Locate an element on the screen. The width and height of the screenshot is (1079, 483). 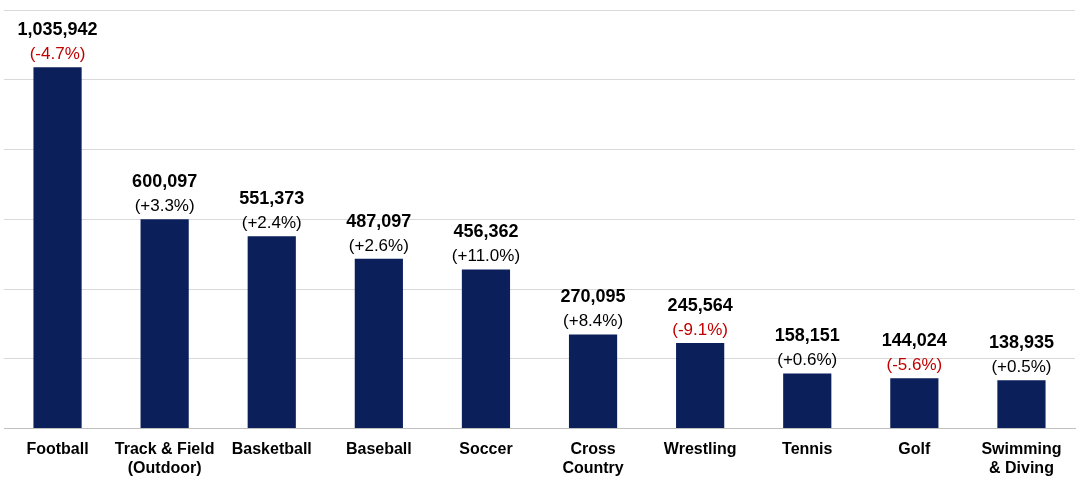
data-label: 551,373 is located at coordinates (272, 198).